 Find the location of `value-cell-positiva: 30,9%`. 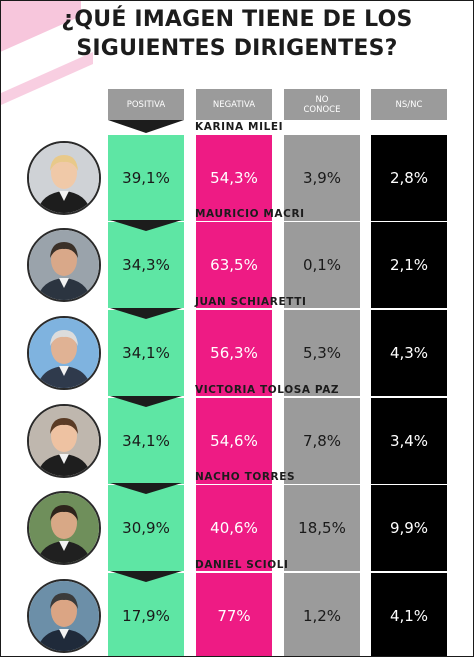

value-cell-positiva: 30,9% is located at coordinates (146, 528).